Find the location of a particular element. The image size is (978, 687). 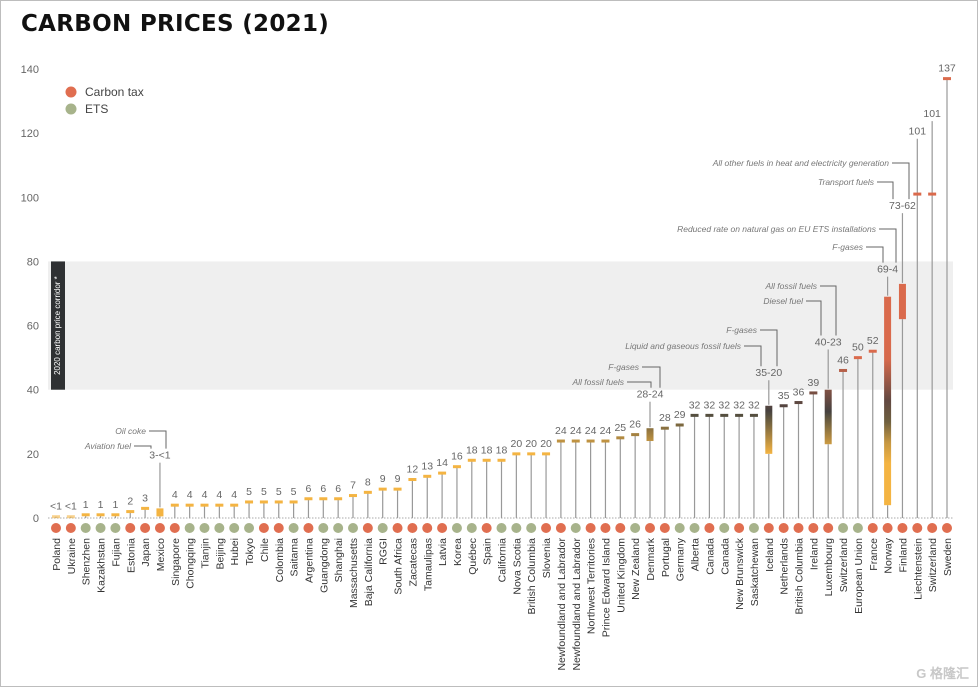

value-label: 3 is located at coordinates (145, 498).